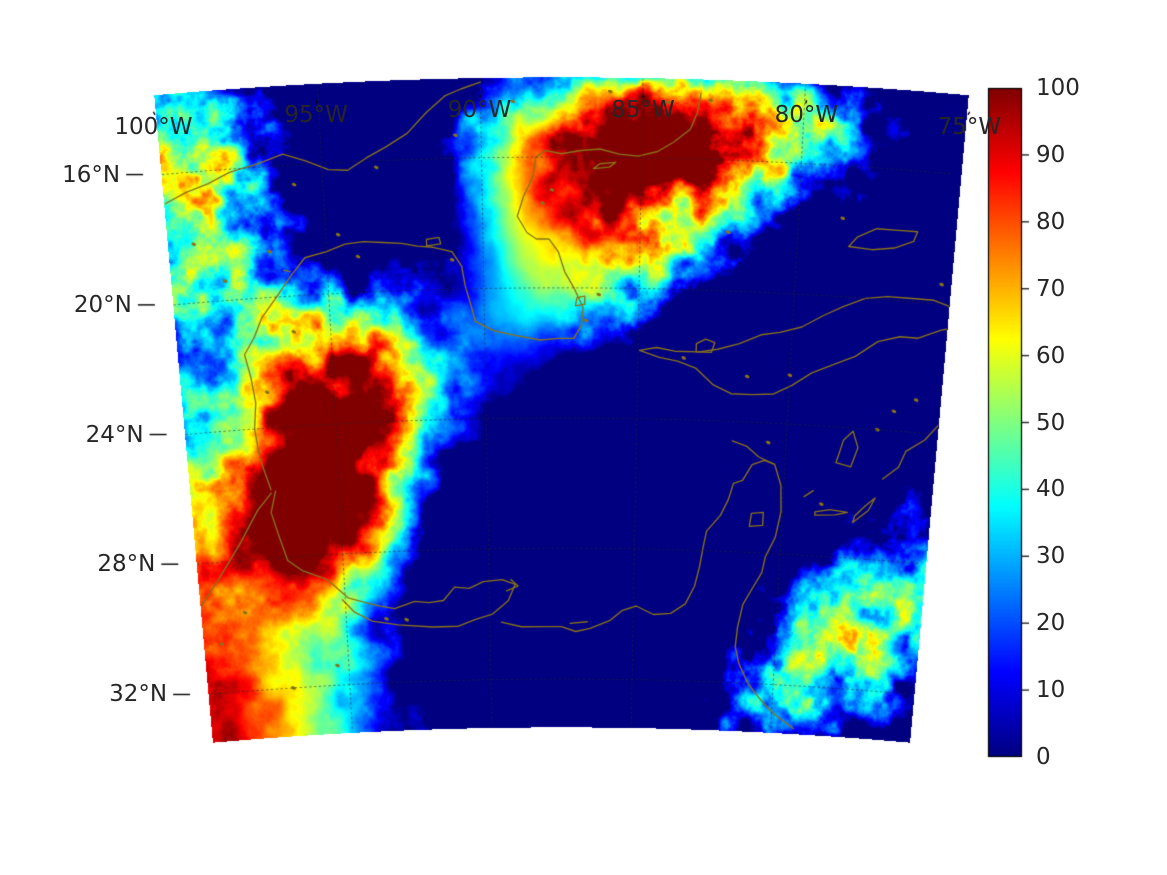  I want to click on colorbar-tick-label-7: 70, so click(1051, 288).